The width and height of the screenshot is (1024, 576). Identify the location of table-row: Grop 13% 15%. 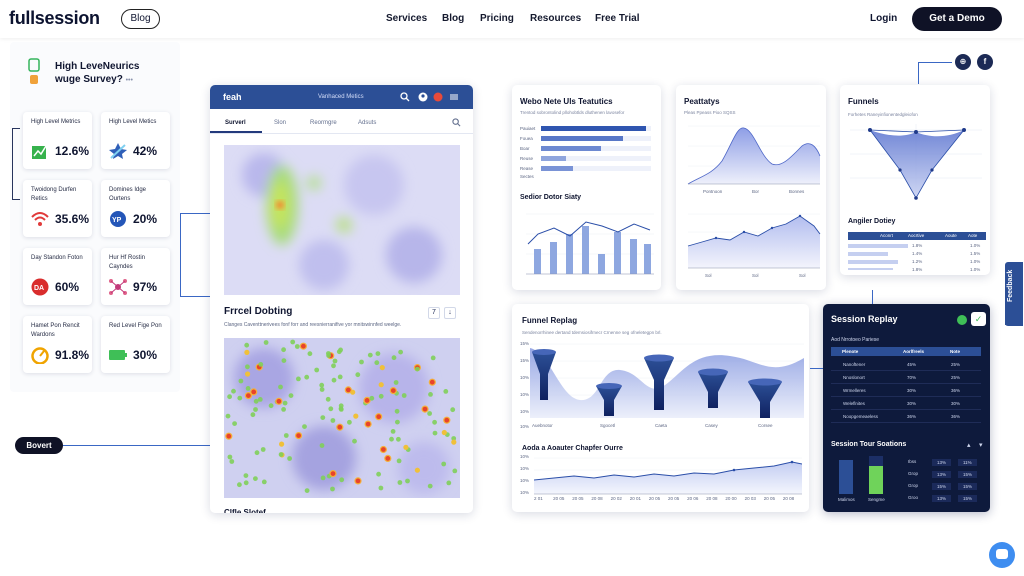
(942, 475).